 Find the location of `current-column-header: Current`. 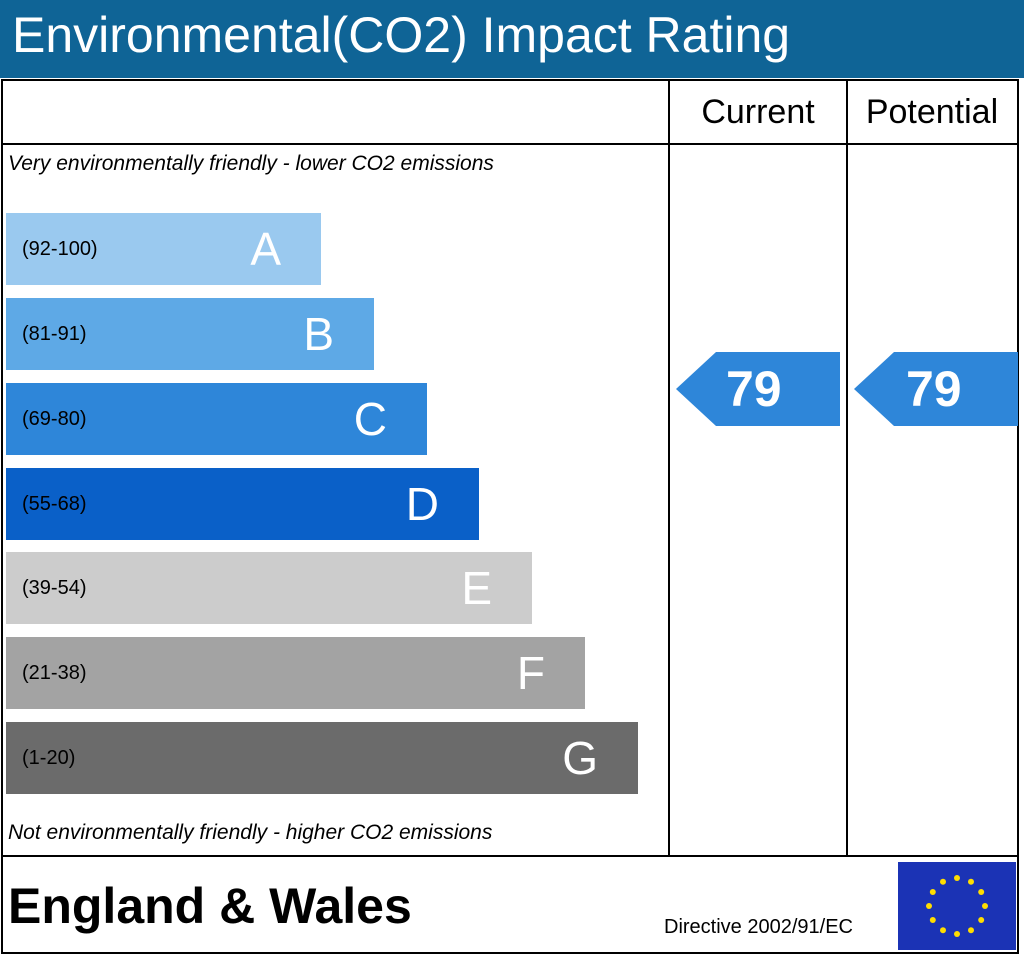

current-column-header: Current is located at coordinates (758, 112).